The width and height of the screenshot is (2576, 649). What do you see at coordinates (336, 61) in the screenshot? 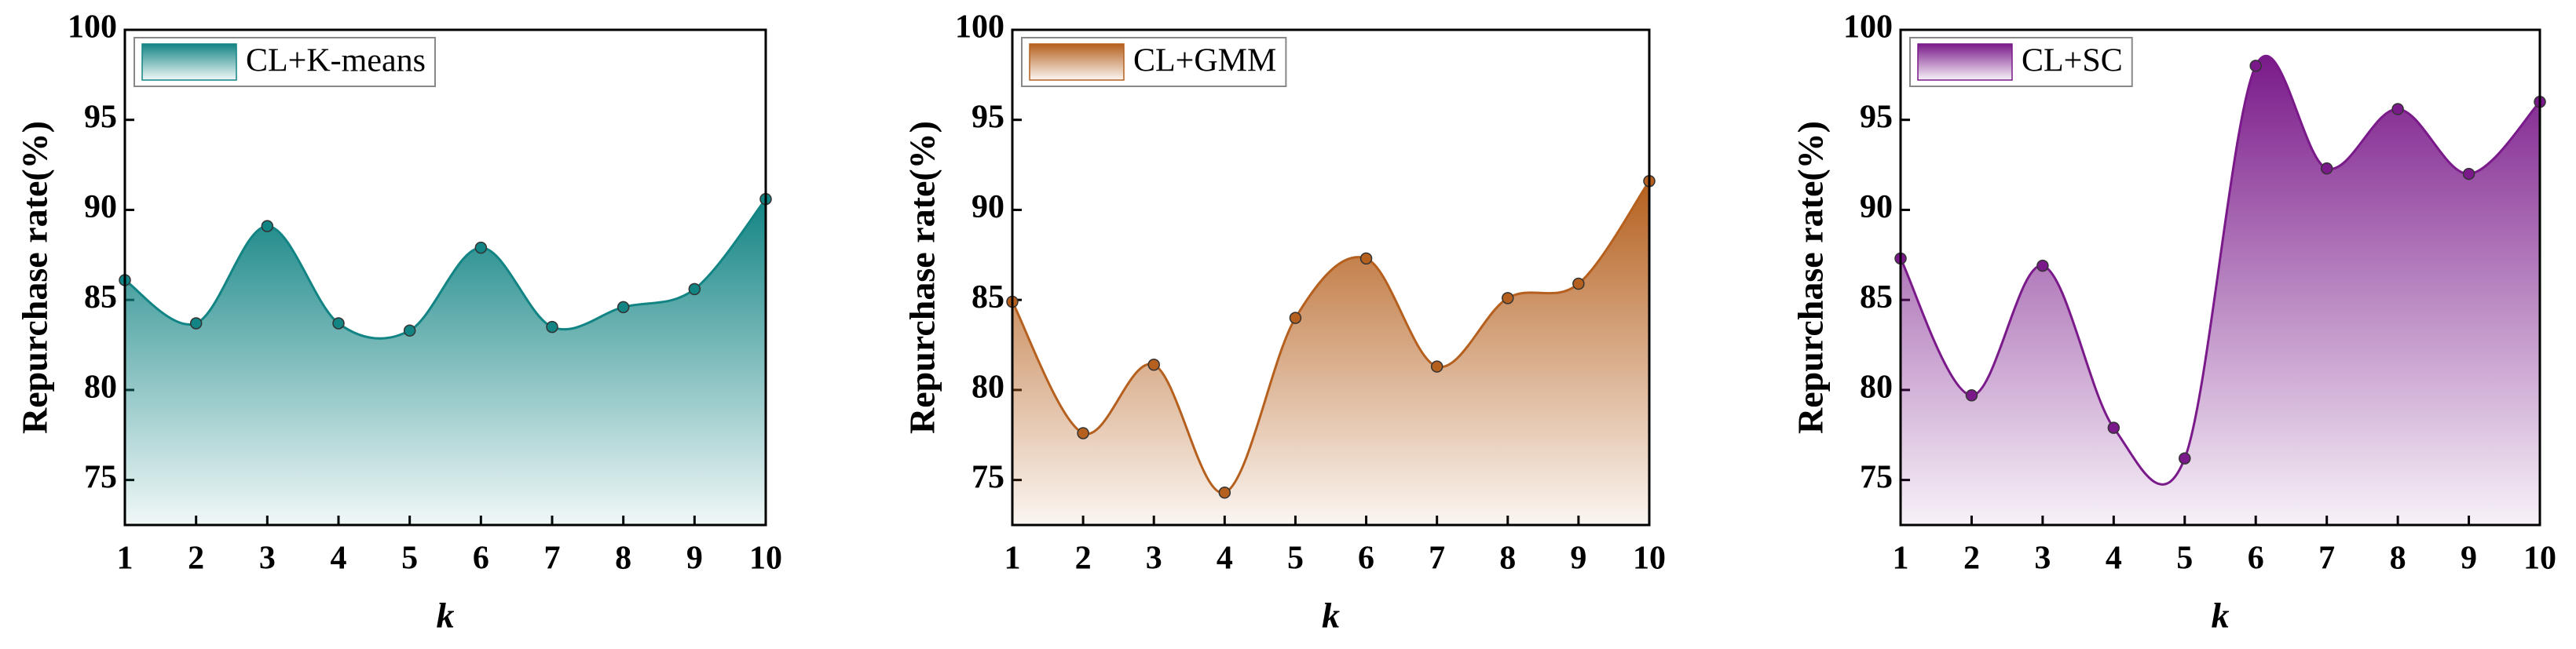
I see `legend-label: CL+K-means` at bounding box center [336, 61].